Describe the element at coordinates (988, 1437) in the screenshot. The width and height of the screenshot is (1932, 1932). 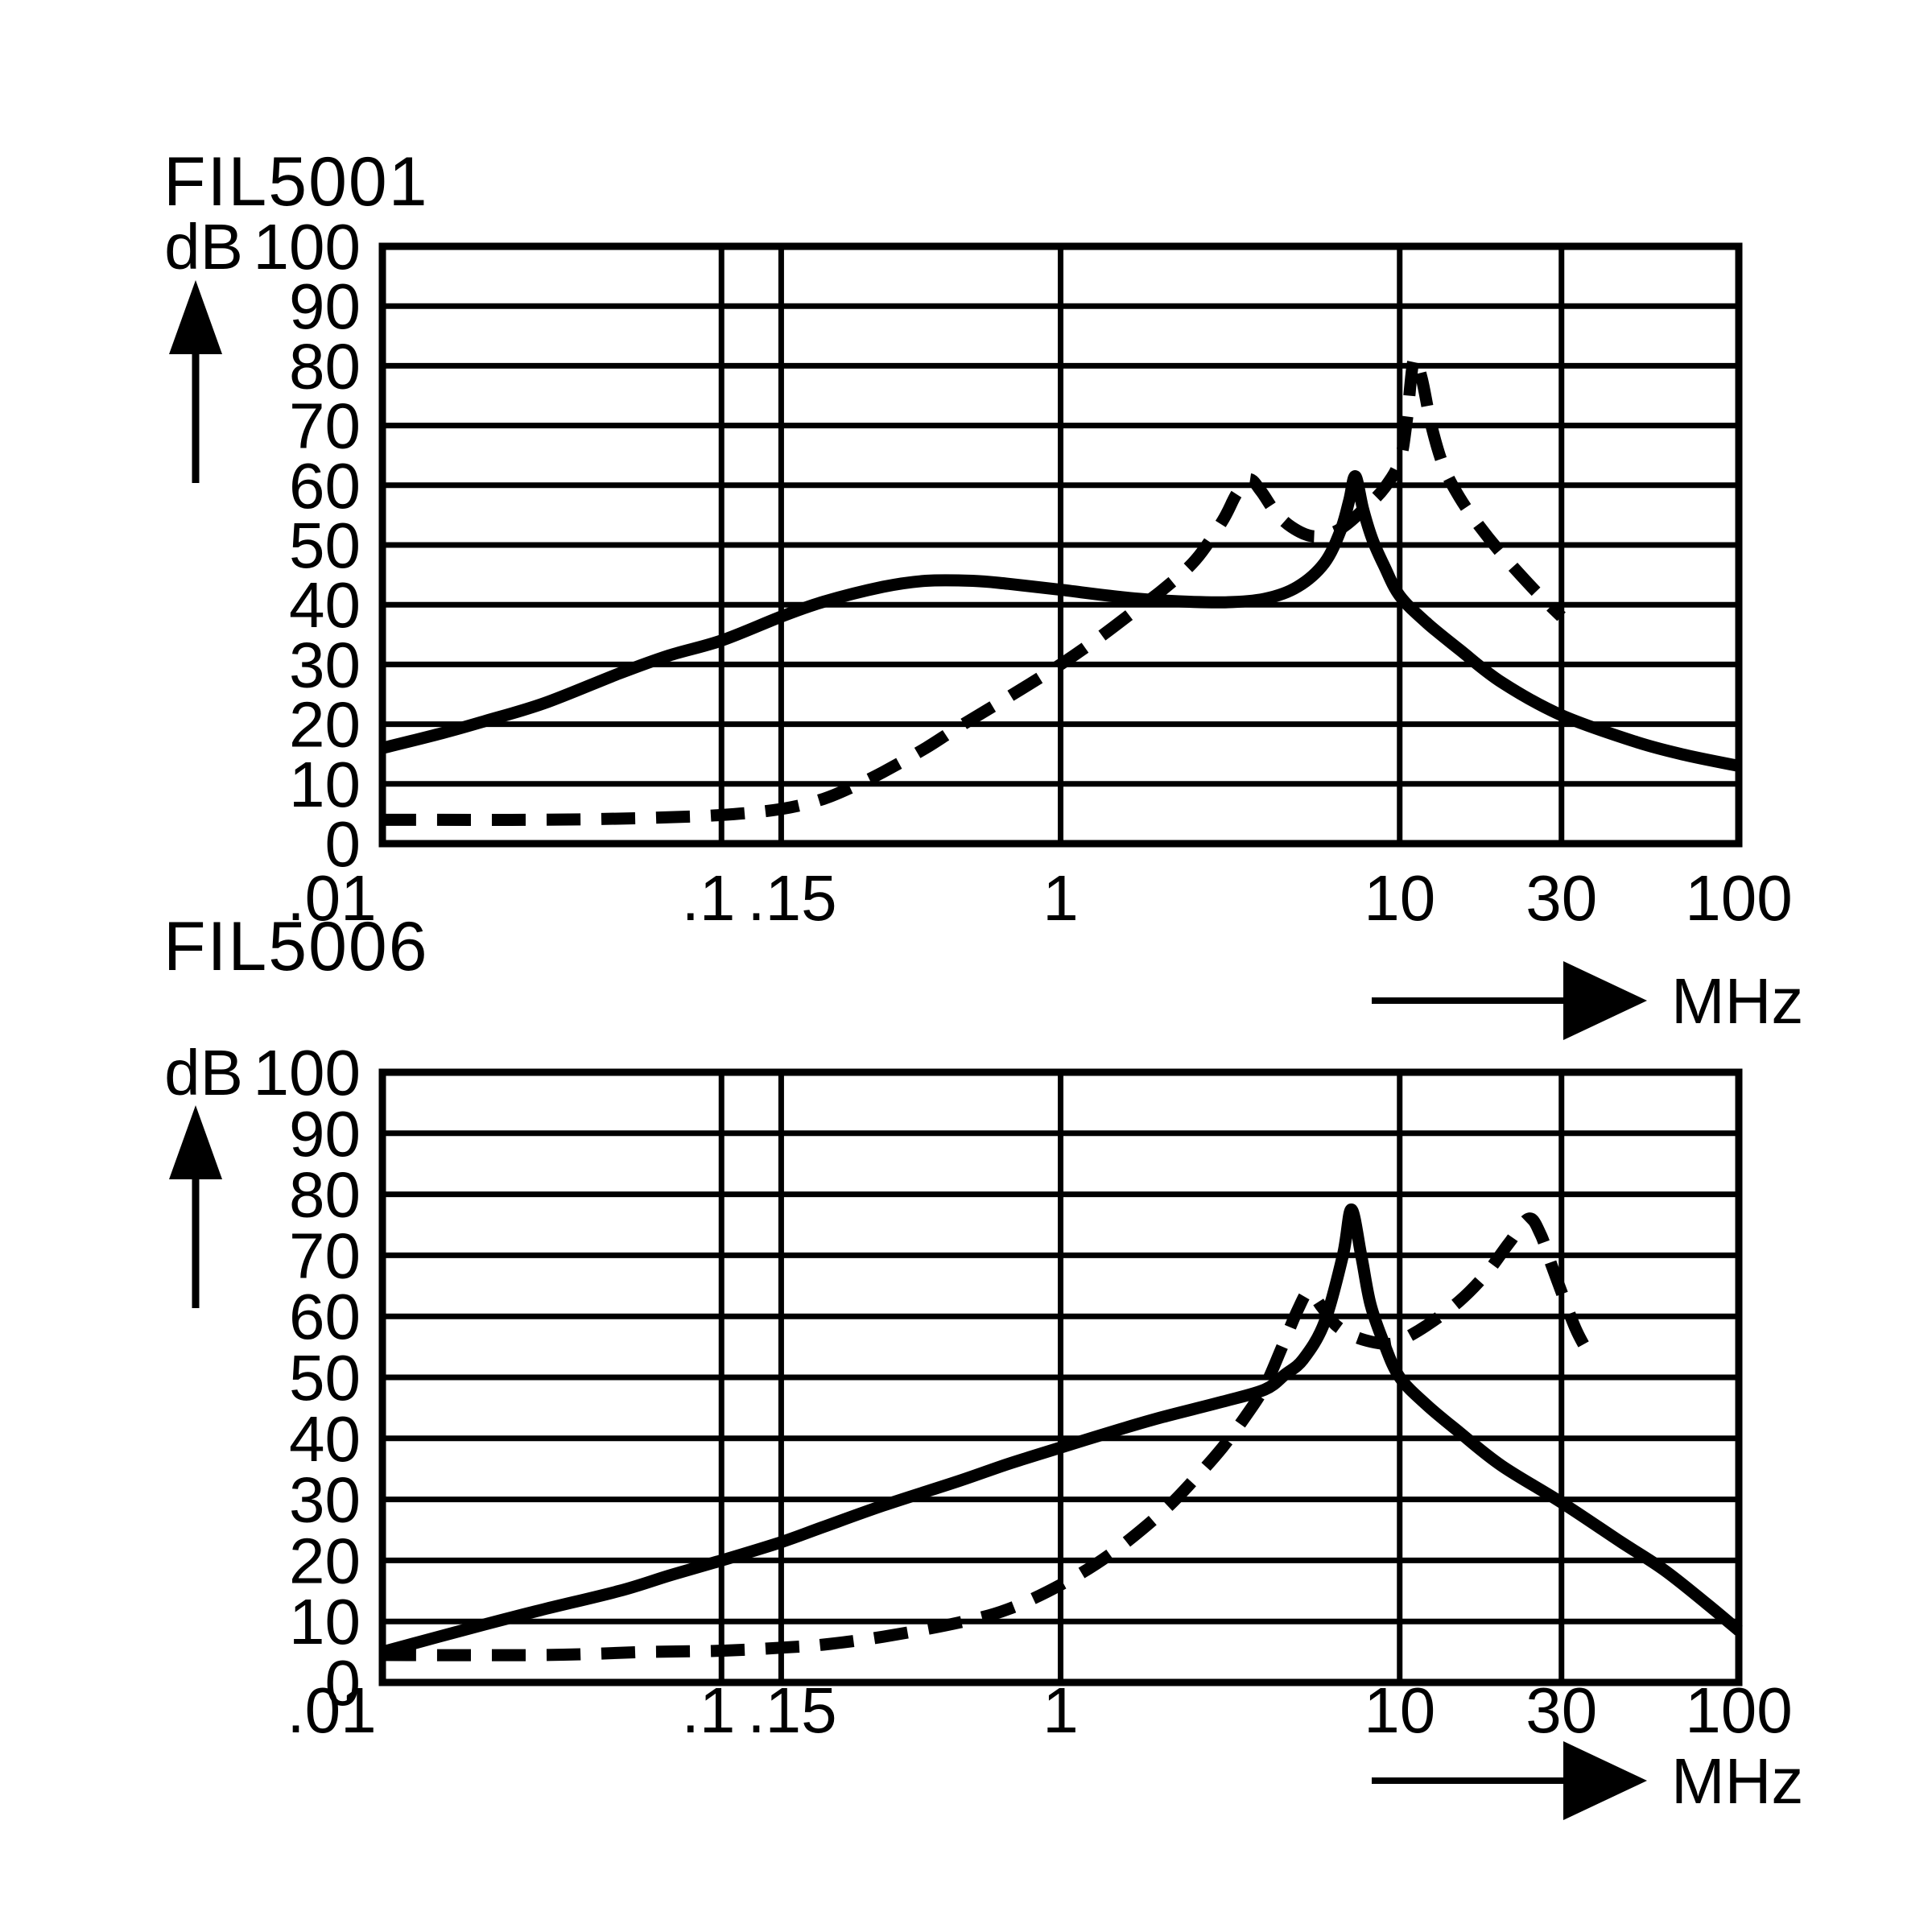
I see `chart-fil5006-dashed-curve` at that location.